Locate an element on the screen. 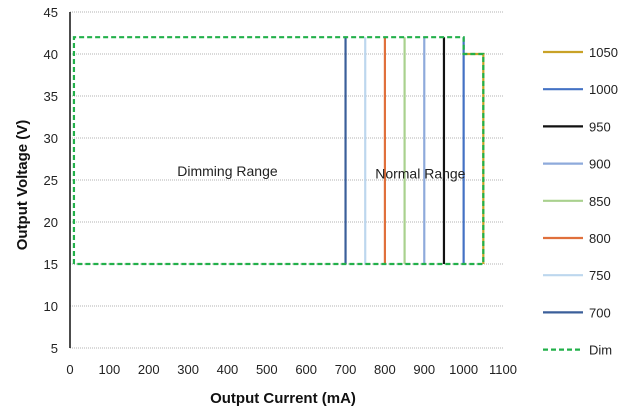 The height and width of the screenshot is (410, 634). x-tick-label: 500 is located at coordinates (267, 369).